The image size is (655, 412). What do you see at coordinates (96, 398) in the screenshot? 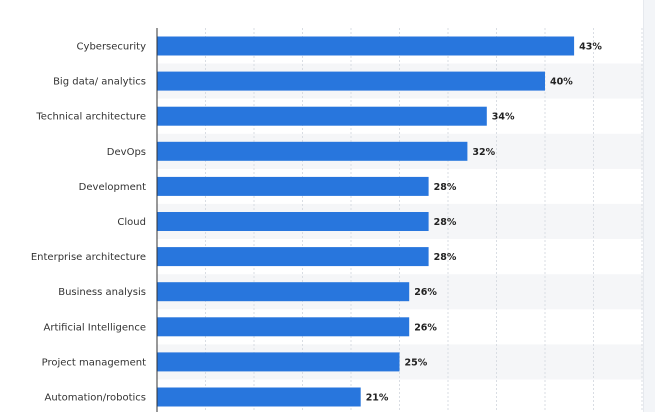
I see `category-label: Automation/robotics` at bounding box center [96, 398].